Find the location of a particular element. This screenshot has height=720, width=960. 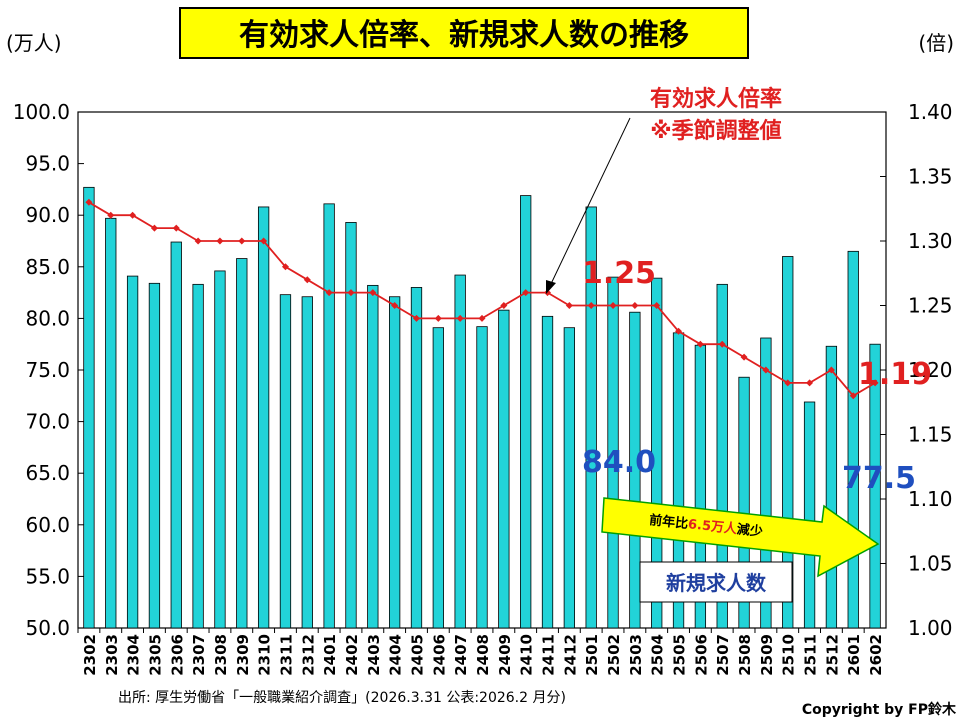

ratio-series-note: ※季節調整値 is located at coordinates (715, 131).